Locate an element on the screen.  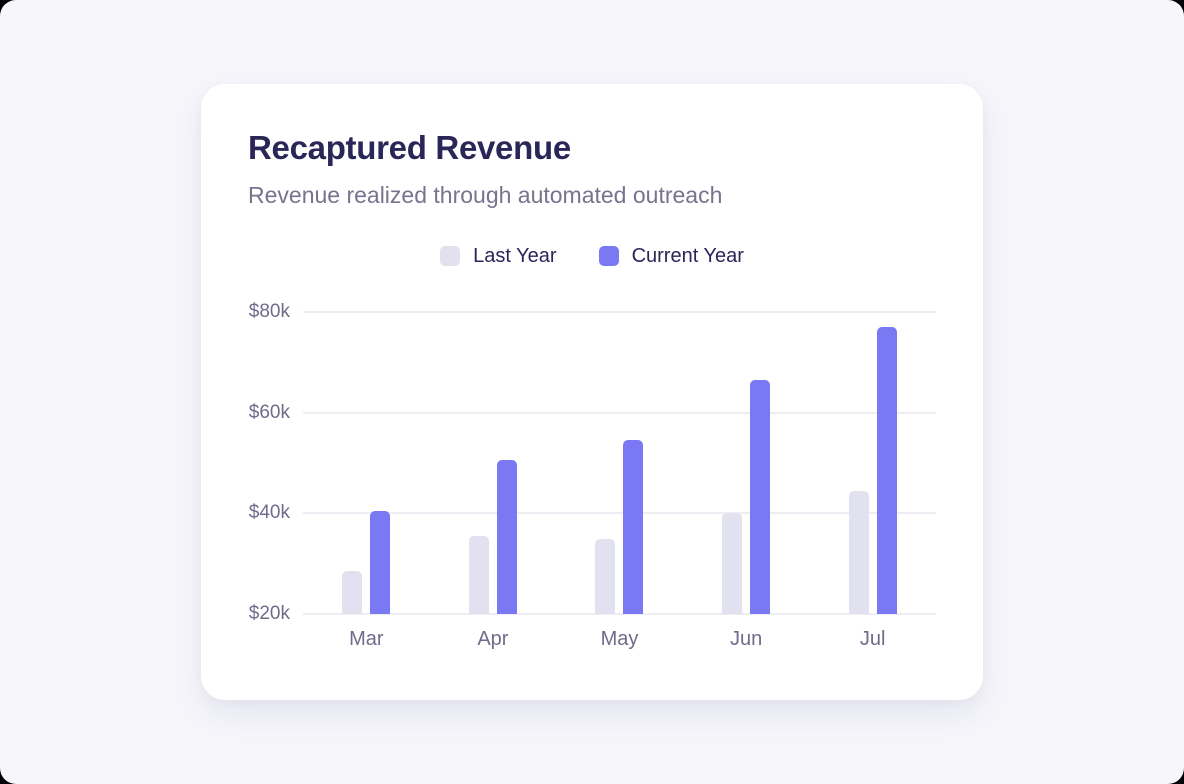
bar-group-may is located at coordinates (619, 463).